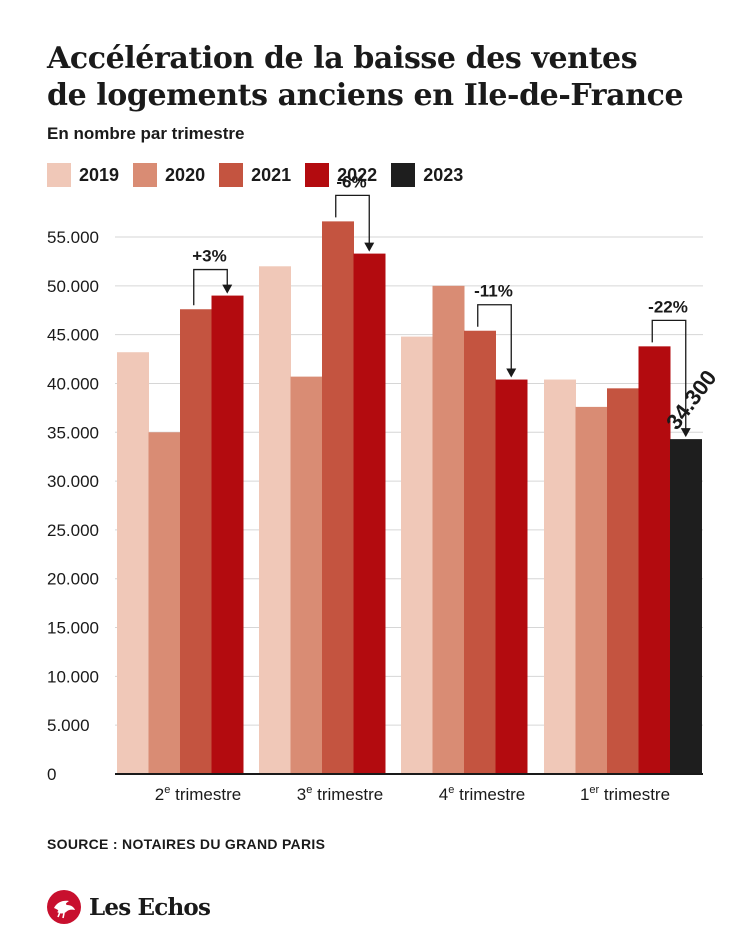 Image resolution: width=750 pixels, height=938 pixels. I want to click on legend-item-2020: 2020, so click(169, 175).